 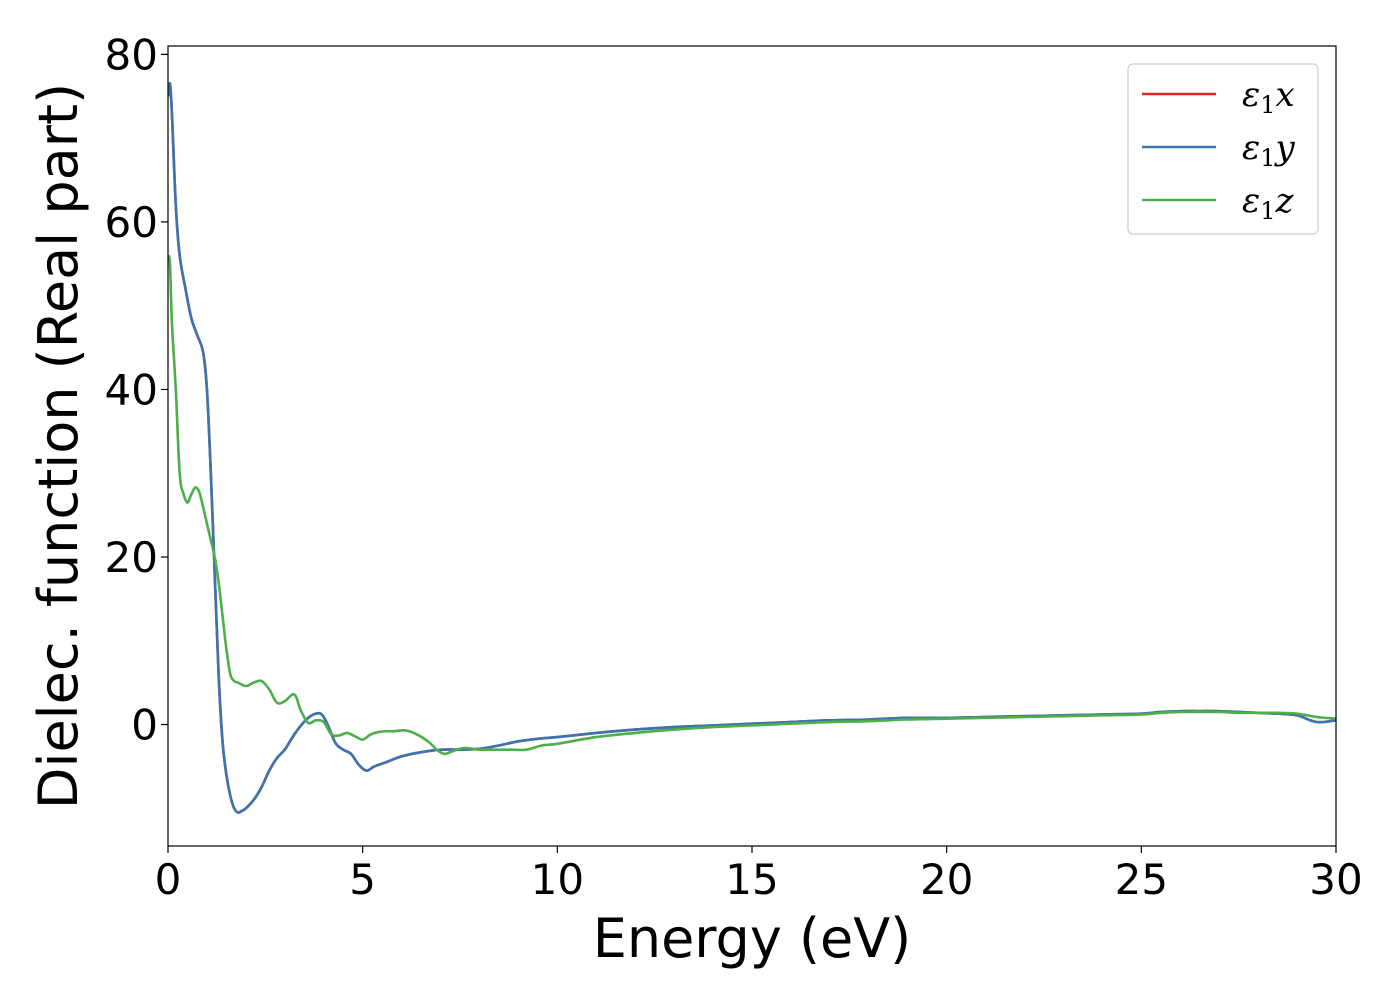 I want to click on legend-label: ε1y, so click(x=1269, y=150).